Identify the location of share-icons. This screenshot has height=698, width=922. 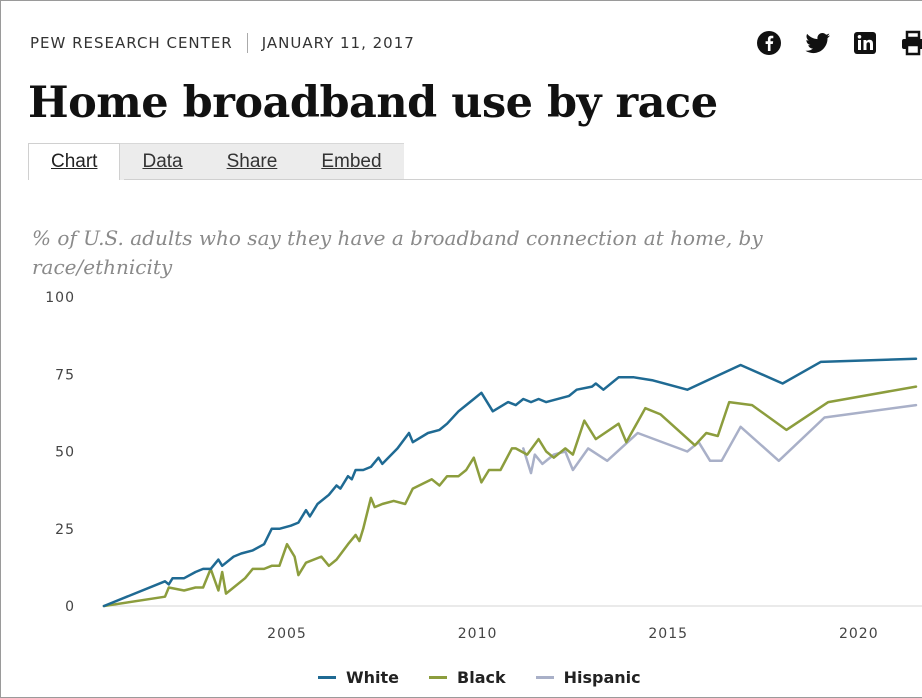
(839, 43).